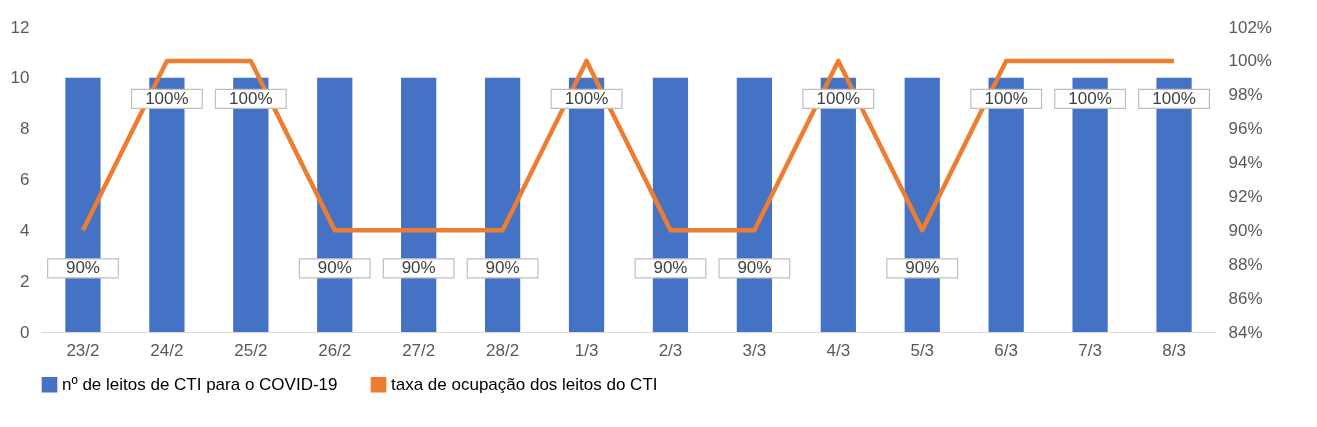  What do you see at coordinates (922, 350) in the screenshot?
I see `x-tick-label: 5/3` at bounding box center [922, 350].